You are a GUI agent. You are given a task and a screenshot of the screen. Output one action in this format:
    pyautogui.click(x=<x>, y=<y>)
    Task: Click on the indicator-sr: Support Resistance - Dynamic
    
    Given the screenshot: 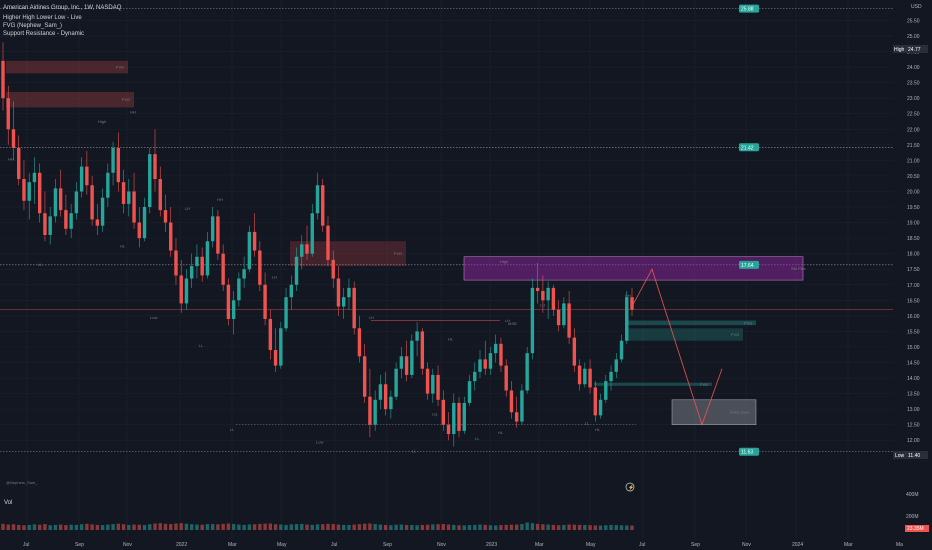 What is the action you would take?
    pyautogui.click(x=43, y=34)
    